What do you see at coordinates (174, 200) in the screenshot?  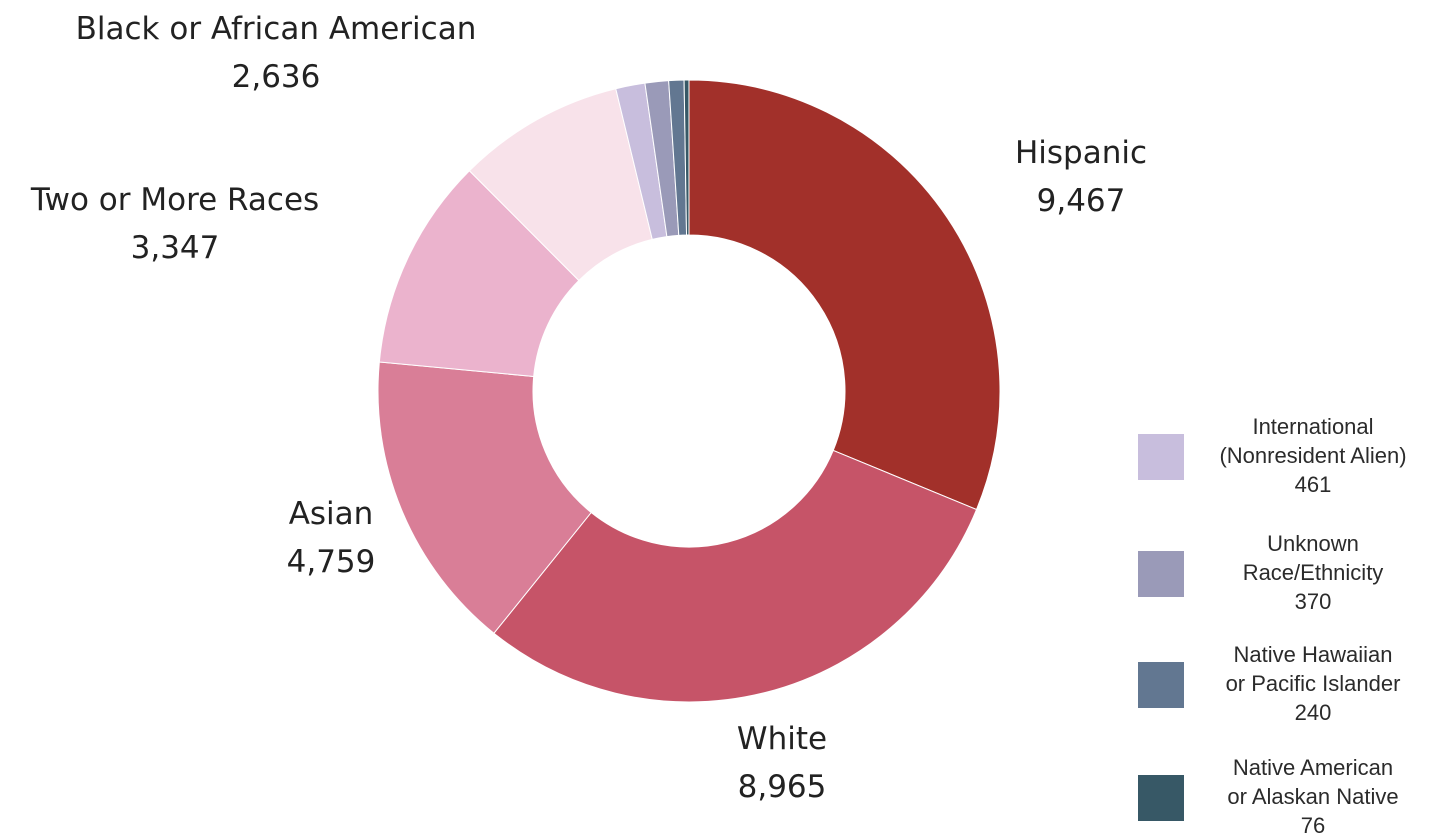 I see `label-two-or-more-races-name: Two or More Races` at bounding box center [174, 200].